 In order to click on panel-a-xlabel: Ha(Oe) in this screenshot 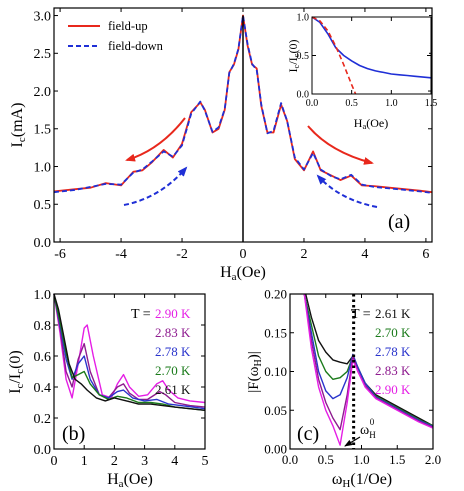, I will do `click(243, 273)`.